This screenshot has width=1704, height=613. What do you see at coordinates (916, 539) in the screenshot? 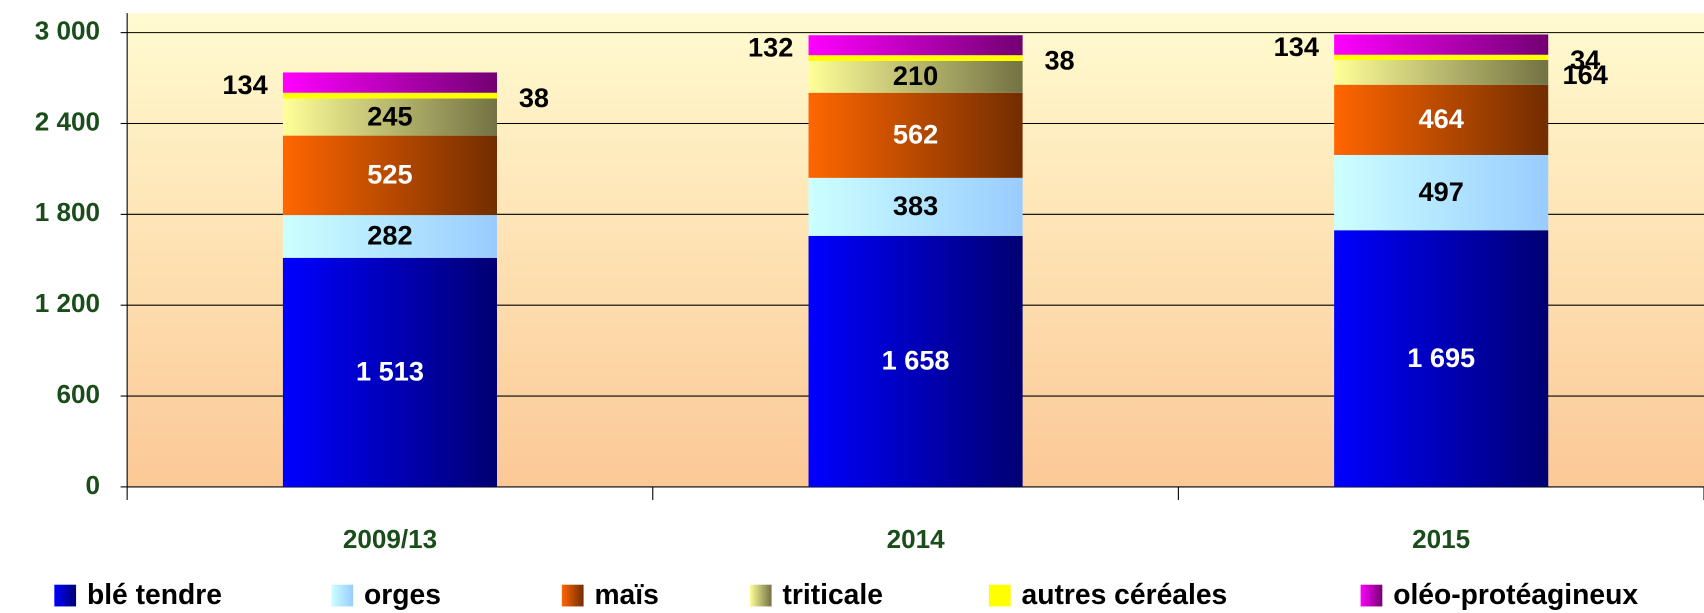
I see `x-tick-label: 2014` at bounding box center [916, 539].